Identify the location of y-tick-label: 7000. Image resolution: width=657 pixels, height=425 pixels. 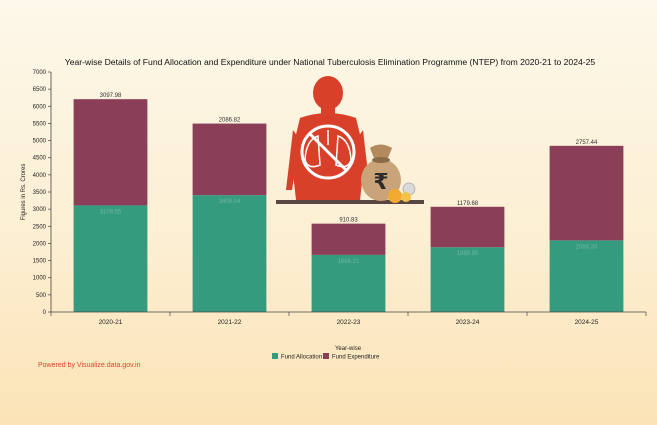
(40, 73).